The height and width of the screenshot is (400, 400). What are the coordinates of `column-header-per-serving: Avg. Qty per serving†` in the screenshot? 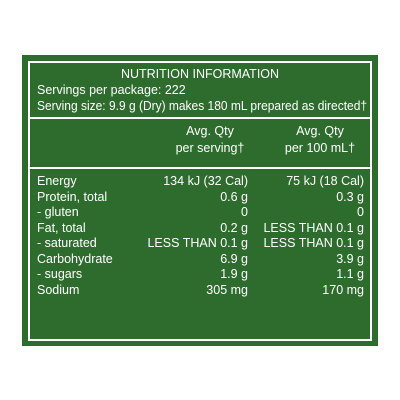 It's located at (210, 140).